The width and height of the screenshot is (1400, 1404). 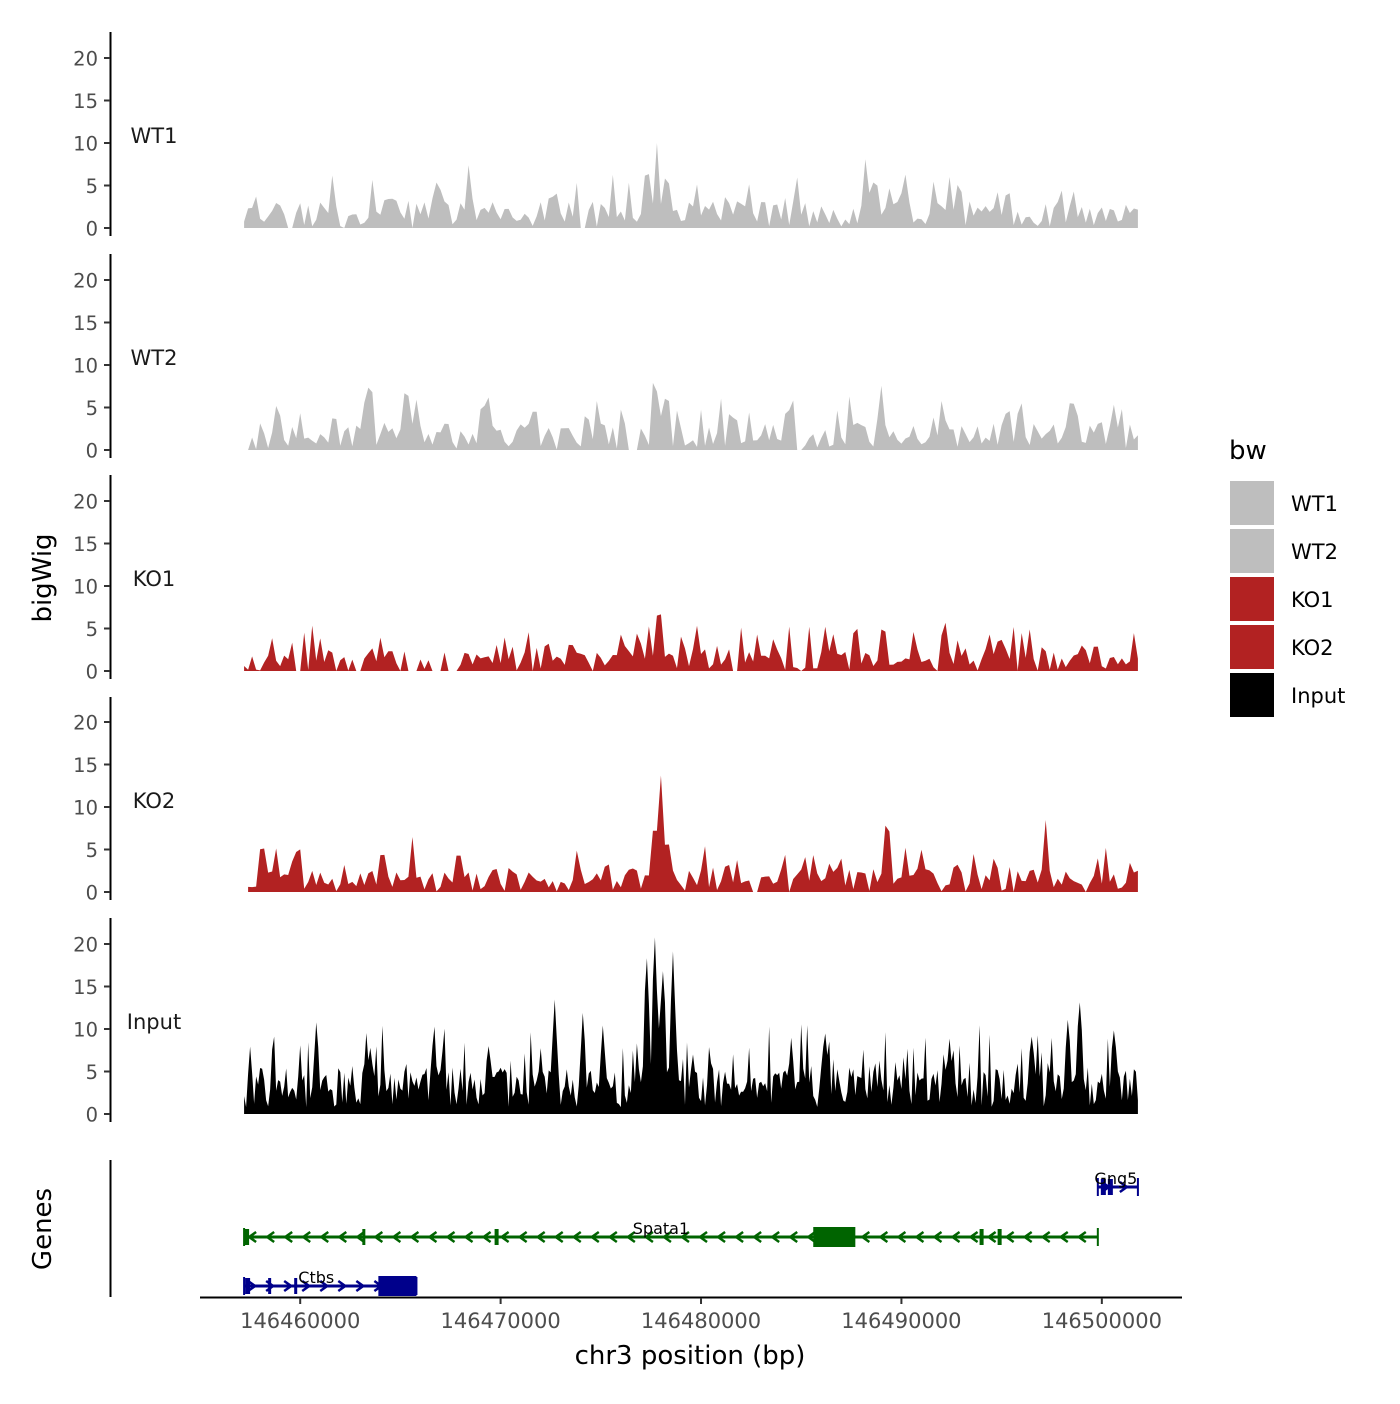 I want to click on track-ko1: 0 5 10 15 20 KO1, so click(x=605, y=579).